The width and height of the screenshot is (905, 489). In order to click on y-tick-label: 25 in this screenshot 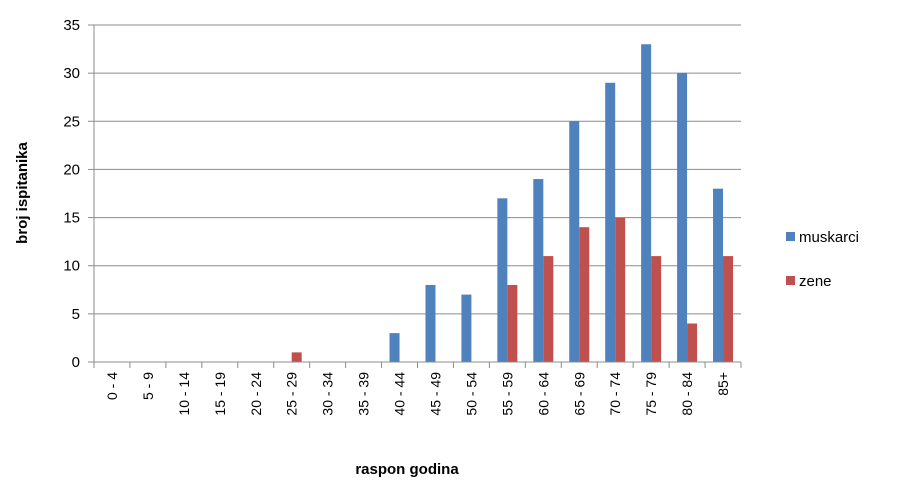, I will do `click(71, 121)`.